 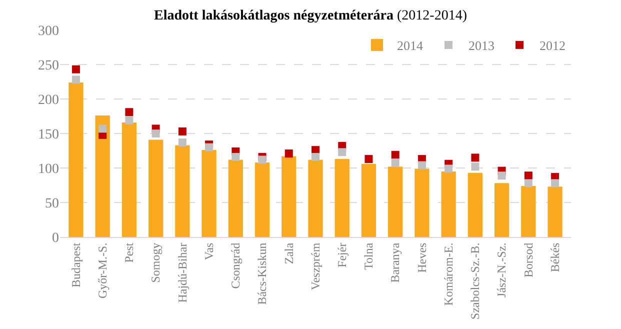 What do you see at coordinates (262, 273) in the screenshot?
I see `x-tick-label: Bács-Kiskun` at bounding box center [262, 273].